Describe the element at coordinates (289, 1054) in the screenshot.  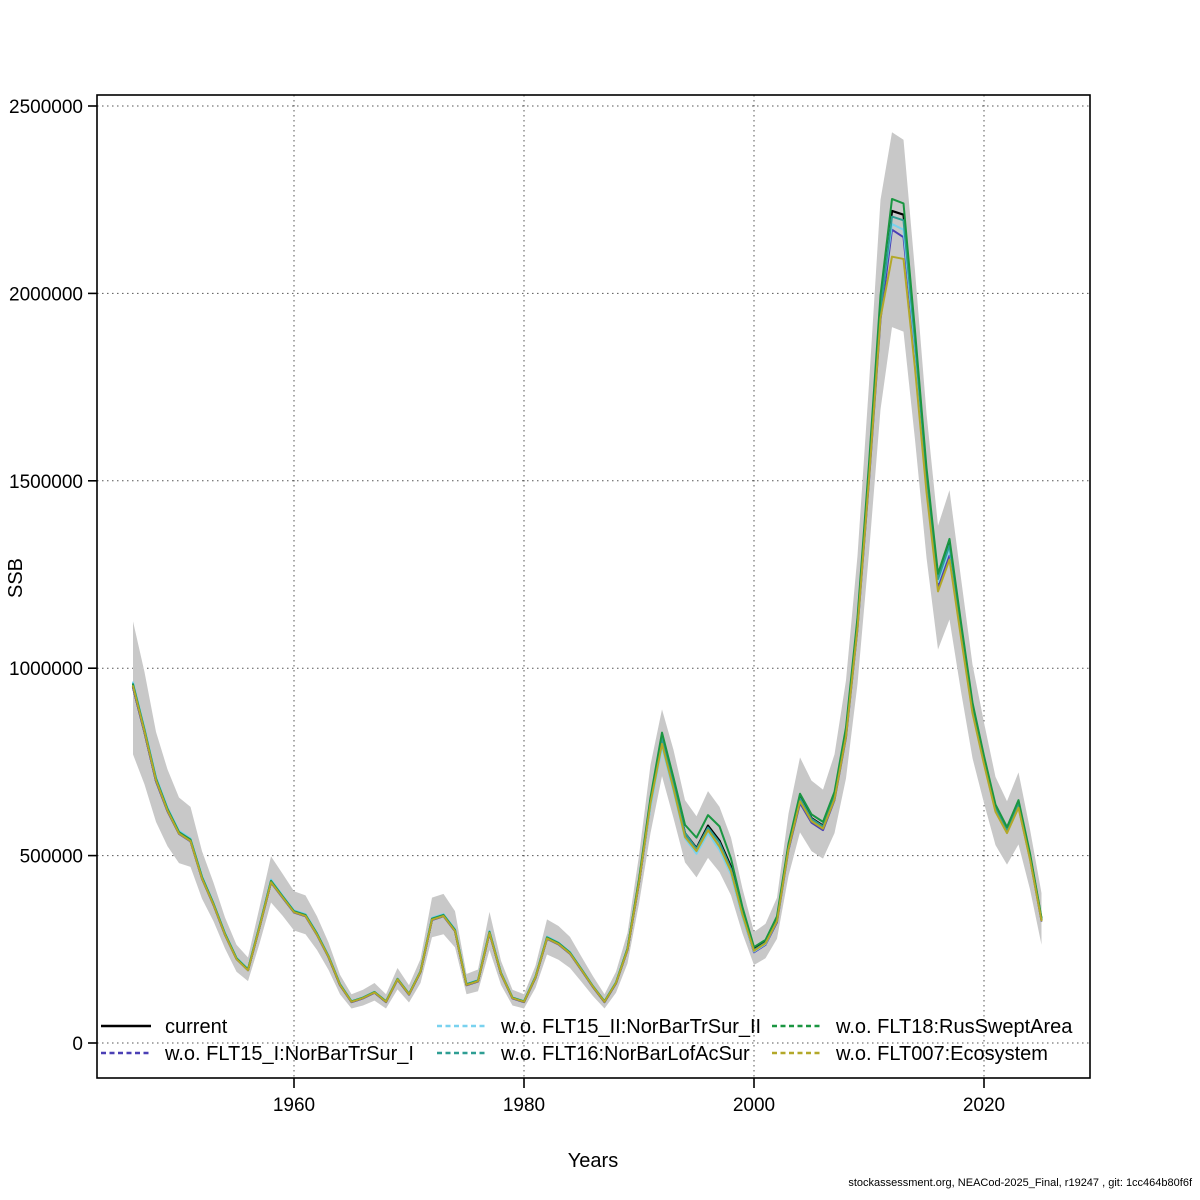
I see `legend-label: w.o. FLT15_I:NorBarTrSur_I` at that location.